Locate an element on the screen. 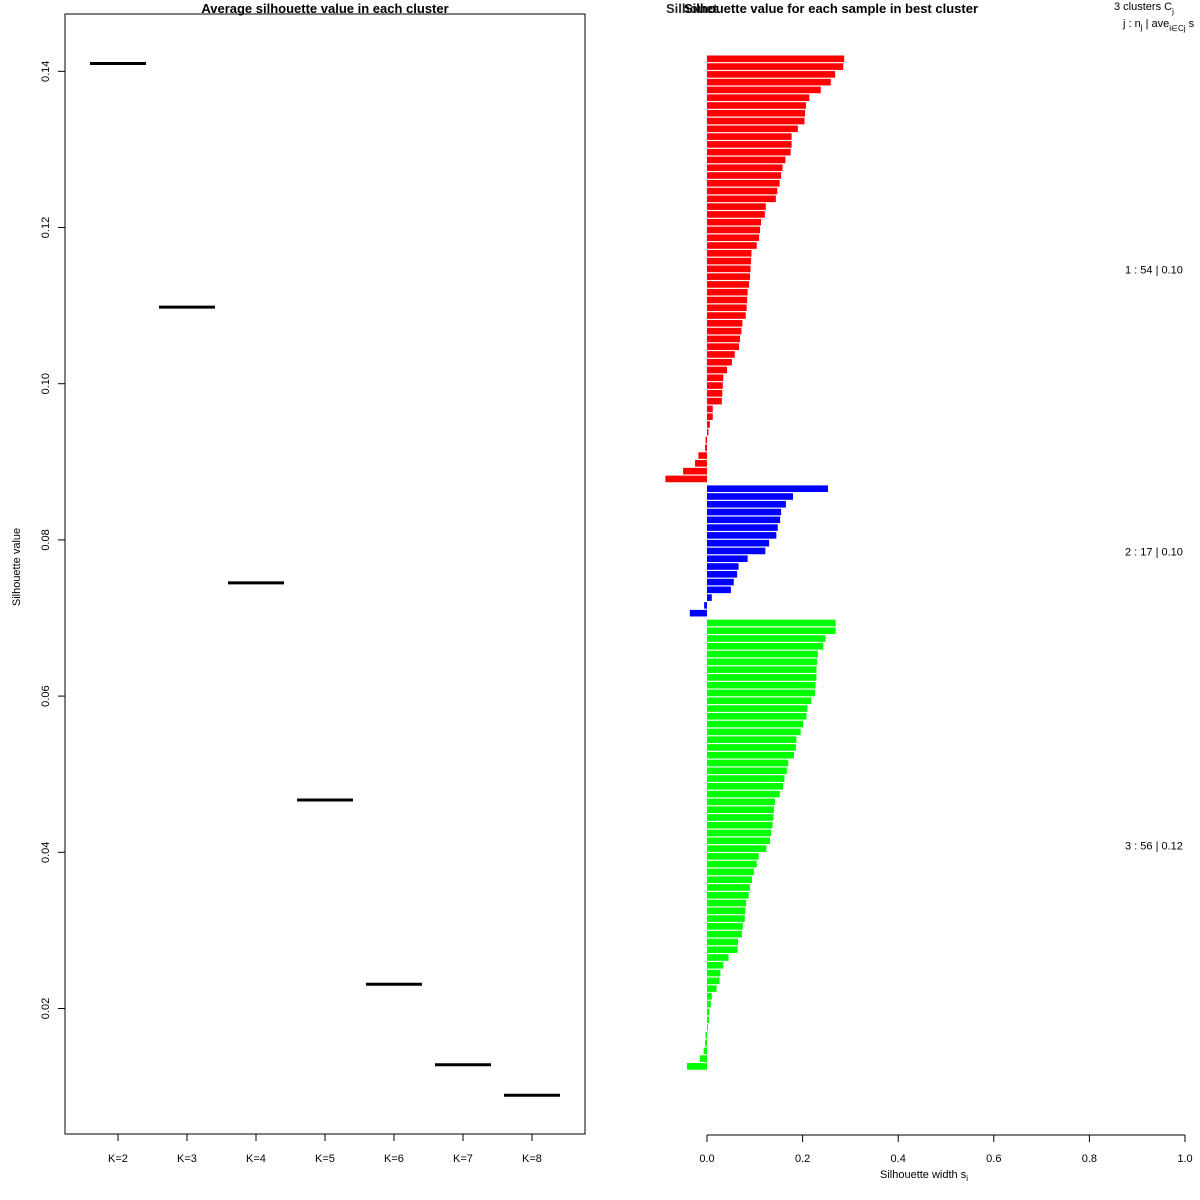 The height and width of the screenshot is (1200, 1200). left-y-tick-label: 0.02 is located at coordinates (46, 1008).